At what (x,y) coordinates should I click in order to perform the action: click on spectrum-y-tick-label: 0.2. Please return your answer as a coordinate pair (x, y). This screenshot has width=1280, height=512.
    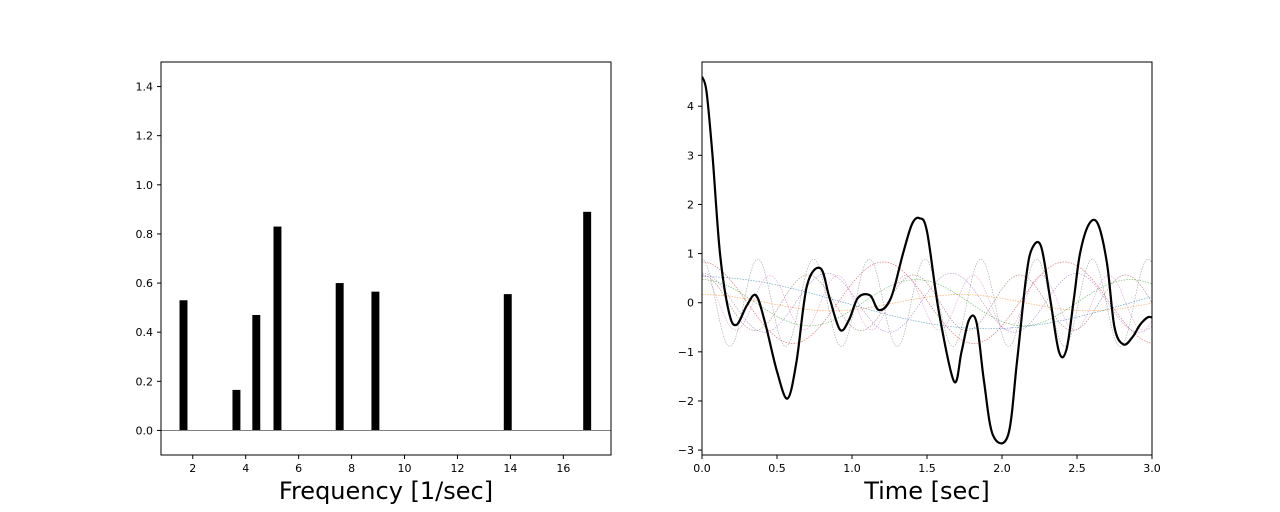
    Looking at the image, I should click on (145, 381).